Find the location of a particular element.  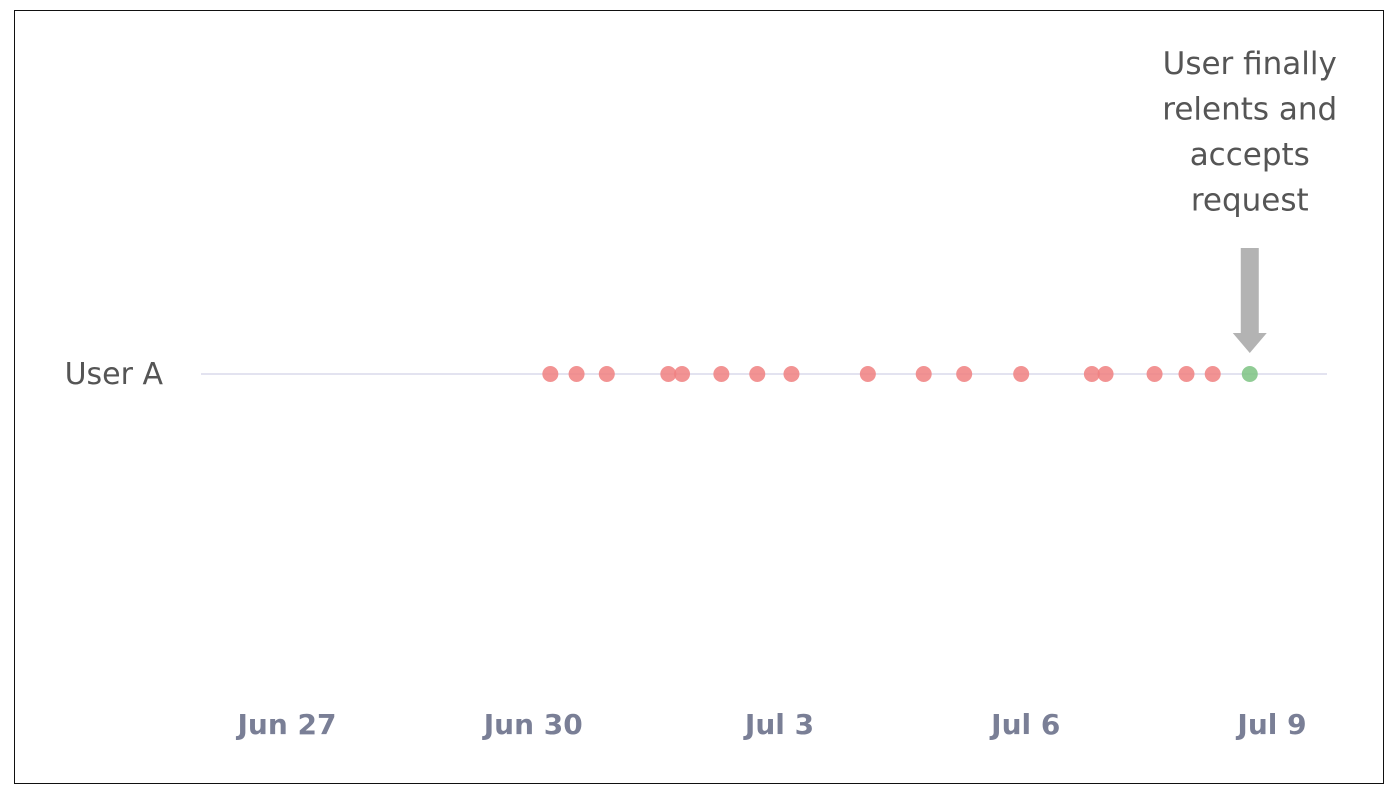

x-tick-label: Jul 9 is located at coordinates (1270, 724).